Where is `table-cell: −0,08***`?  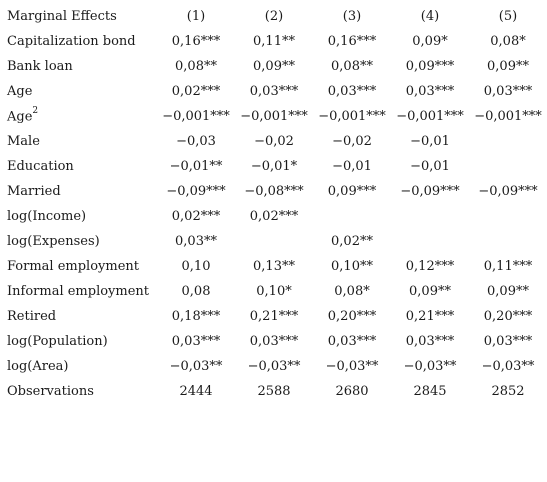 table-cell: −0,08*** is located at coordinates (274, 191).